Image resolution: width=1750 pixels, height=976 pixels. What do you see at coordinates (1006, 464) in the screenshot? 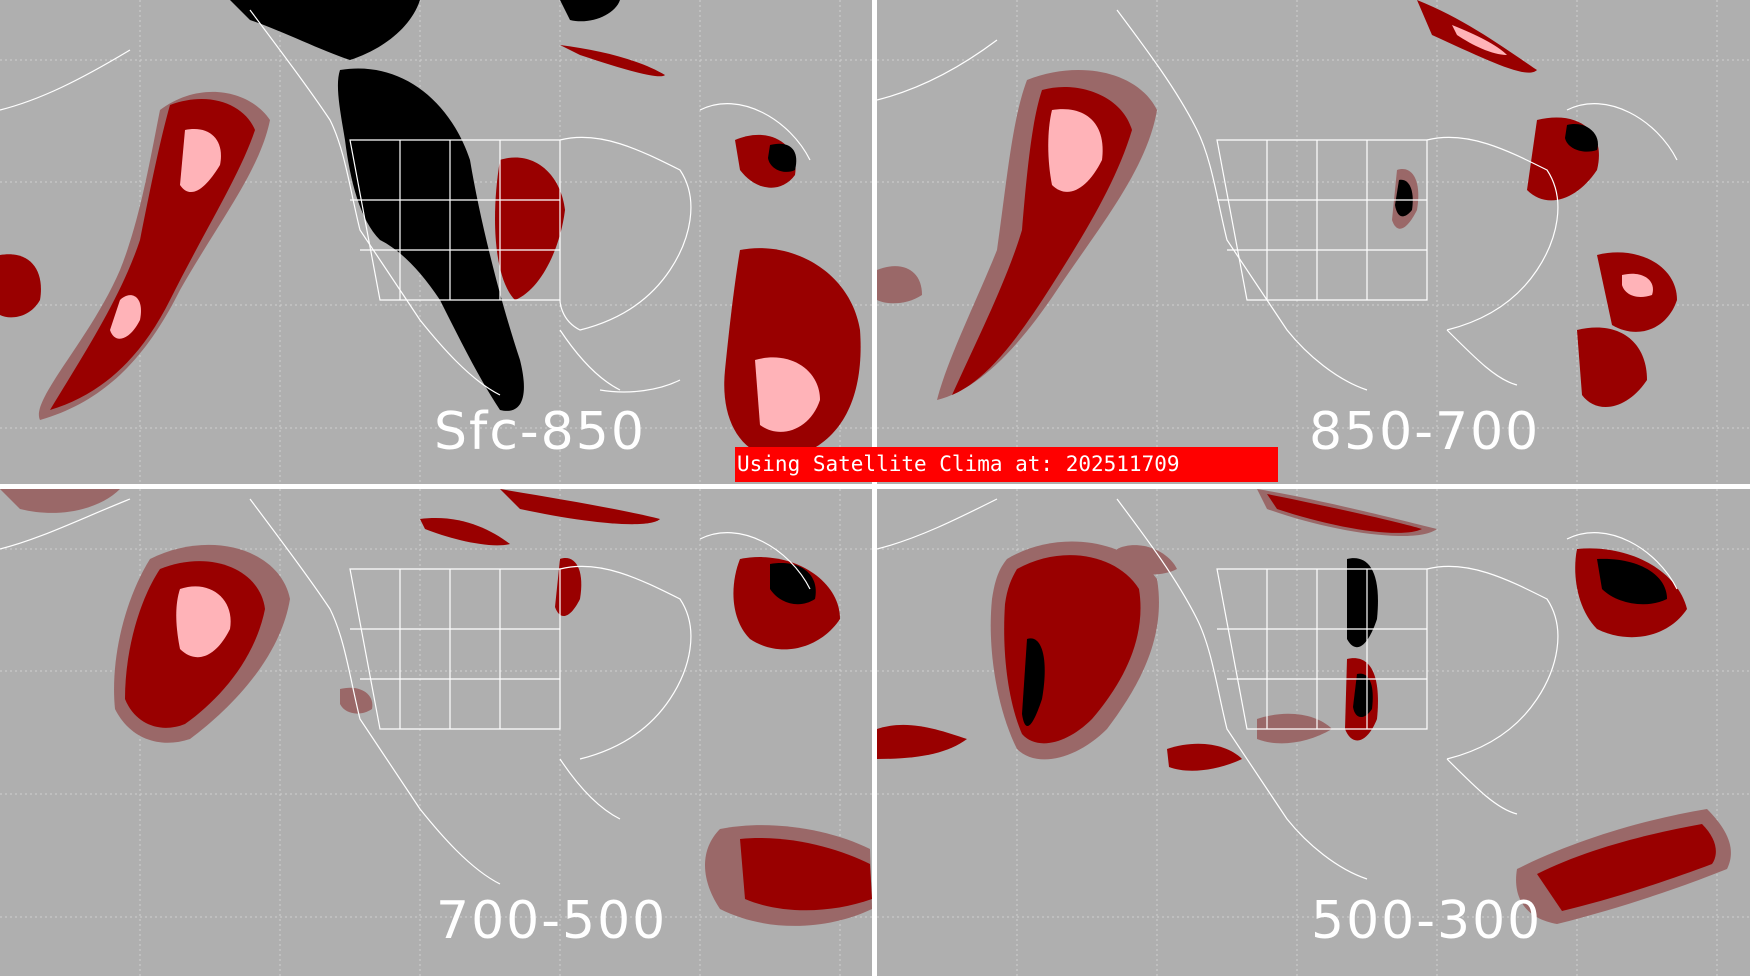
I see `satellite-clima-banner: Using Satellite Clima at: 202511709` at bounding box center [1006, 464].